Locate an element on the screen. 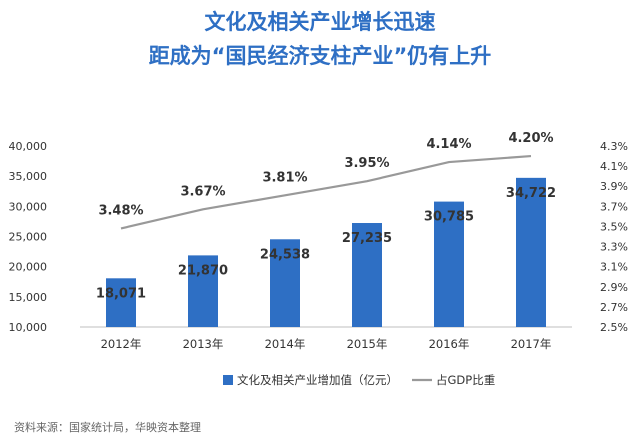  chart-title-line2: 距成为“国民经济支柱产业”仍有上升 is located at coordinates (320, 56).